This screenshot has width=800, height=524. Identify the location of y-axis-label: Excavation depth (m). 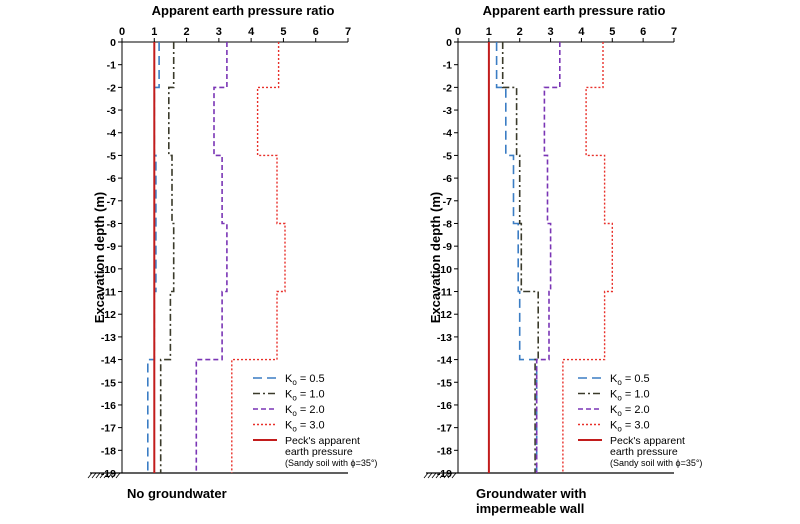
(435, 257).